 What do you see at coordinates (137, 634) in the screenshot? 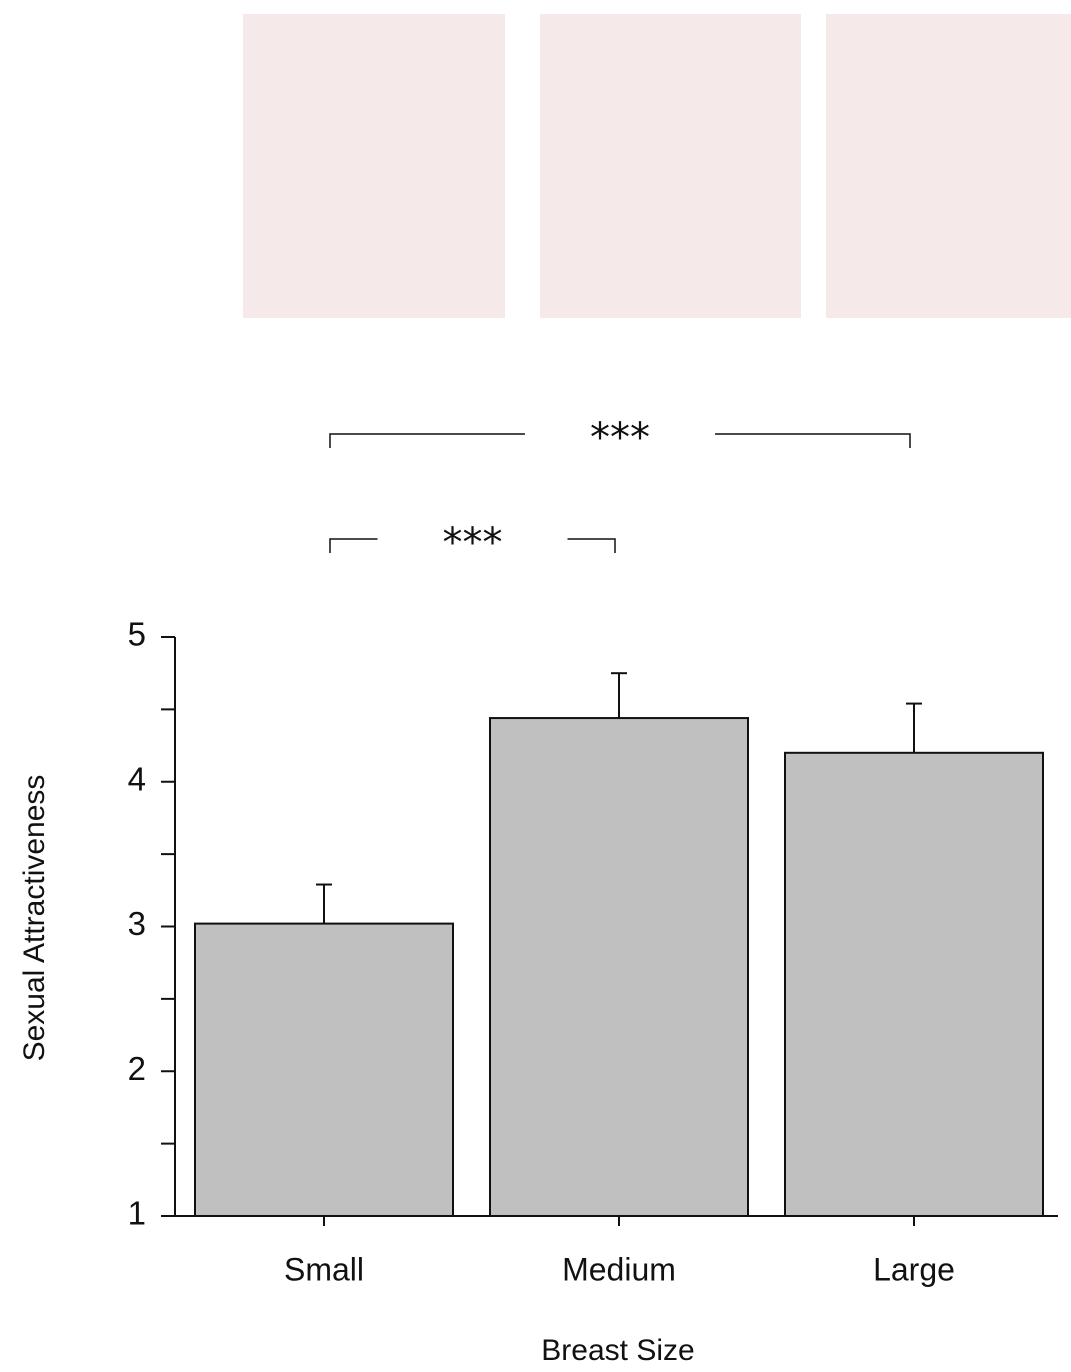
I see `y-tick-label: 5` at bounding box center [137, 634].